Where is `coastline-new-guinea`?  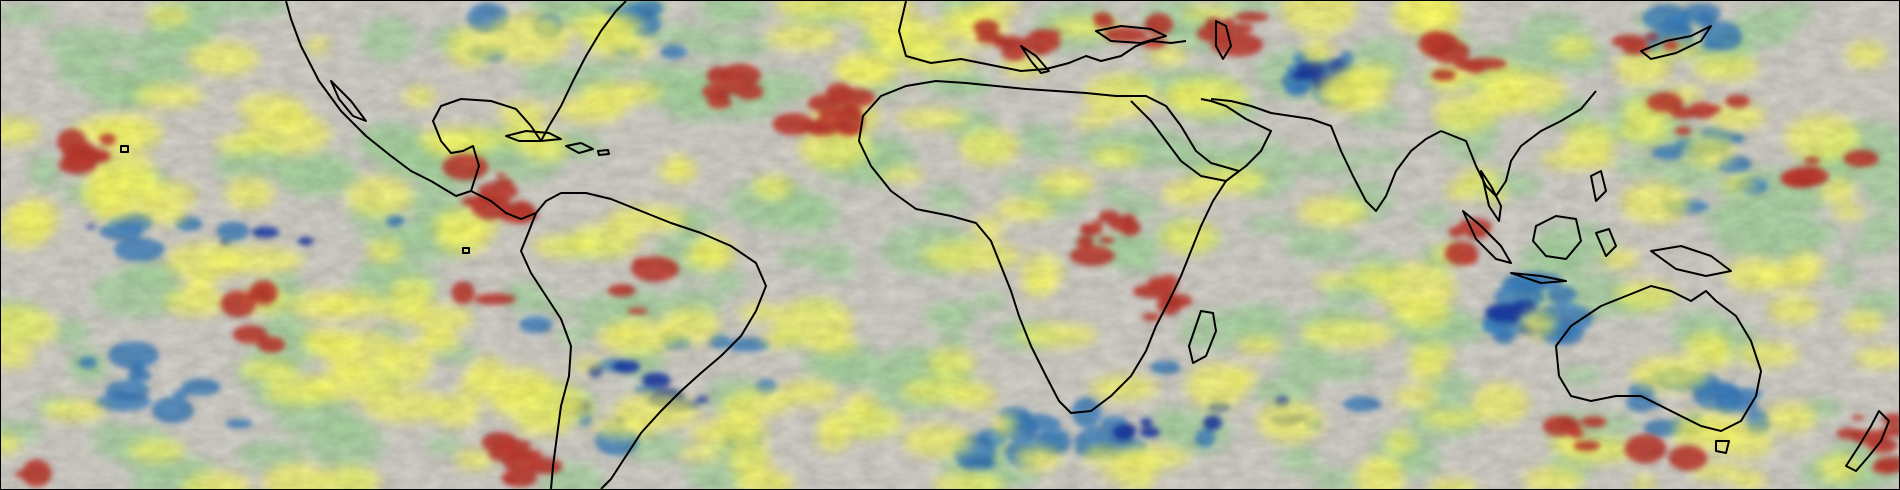
coastline-new-guinea is located at coordinates (1691, 261).